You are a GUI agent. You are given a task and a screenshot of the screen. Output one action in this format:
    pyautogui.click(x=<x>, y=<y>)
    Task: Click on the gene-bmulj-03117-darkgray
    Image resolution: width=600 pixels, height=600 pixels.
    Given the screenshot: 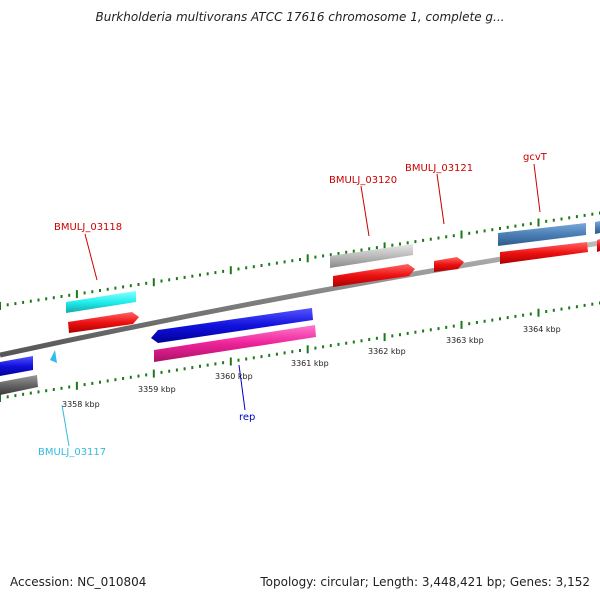 What is the action you would take?
    pyautogui.click(x=19, y=385)
    